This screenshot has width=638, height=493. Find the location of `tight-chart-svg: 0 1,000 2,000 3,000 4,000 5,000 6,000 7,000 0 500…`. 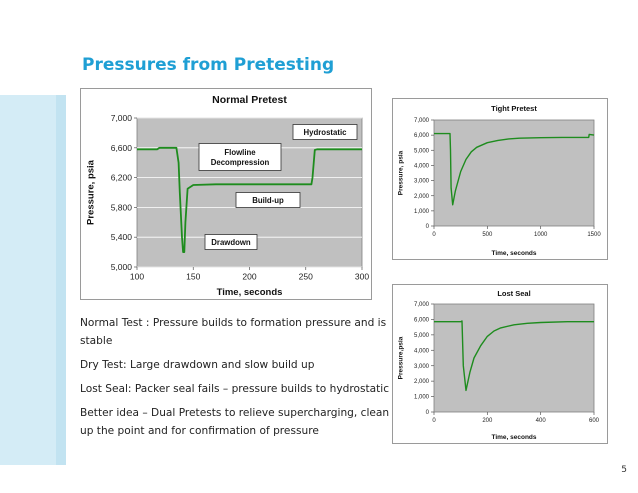

tight-chart-svg: 0 1,000 2,000 3,000 4,000 5,000 6,000 7,000 0 500… is located at coordinates (500, 179).